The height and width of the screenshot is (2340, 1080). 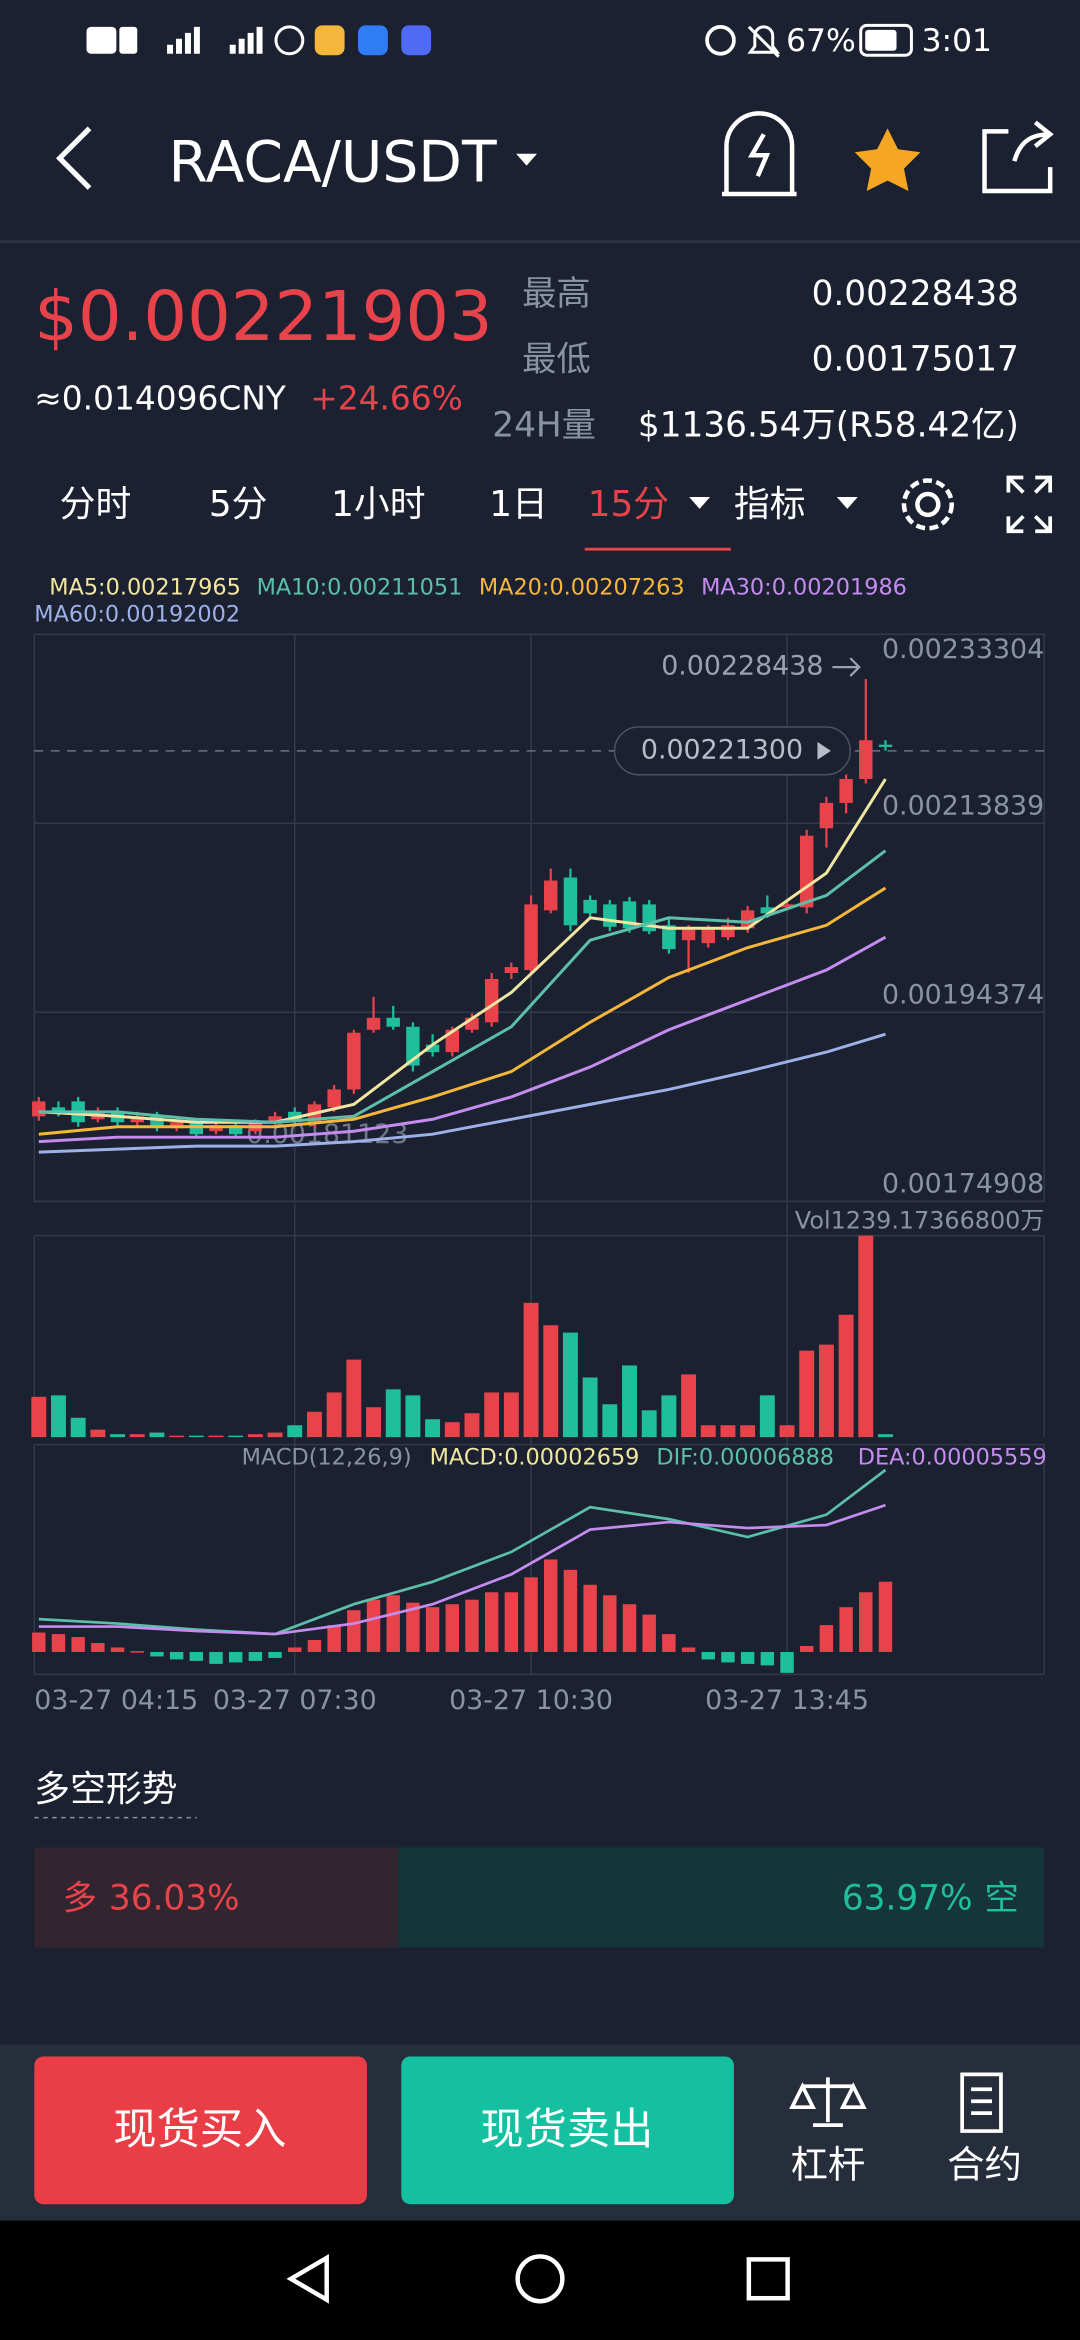 I want to click on sell-label: 现货卖出, so click(x=566, y=2130).